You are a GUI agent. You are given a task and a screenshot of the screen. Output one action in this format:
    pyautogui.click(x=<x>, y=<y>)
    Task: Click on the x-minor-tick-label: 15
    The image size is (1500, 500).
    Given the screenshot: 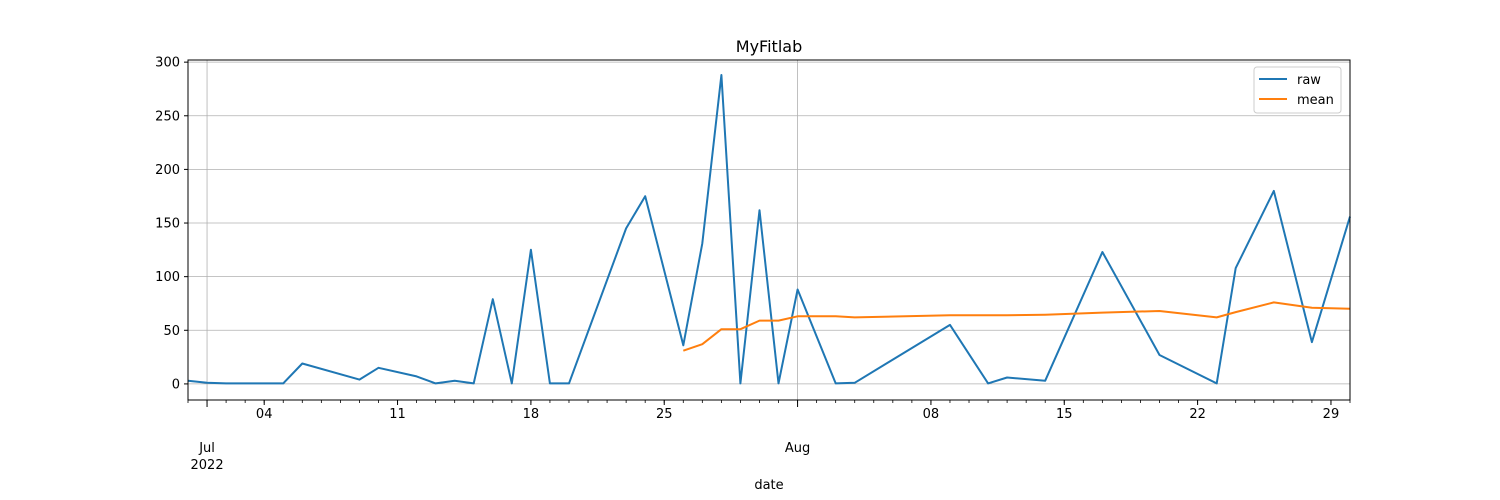 What is the action you would take?
    pyautogui.click(x=1064, y=414)
    